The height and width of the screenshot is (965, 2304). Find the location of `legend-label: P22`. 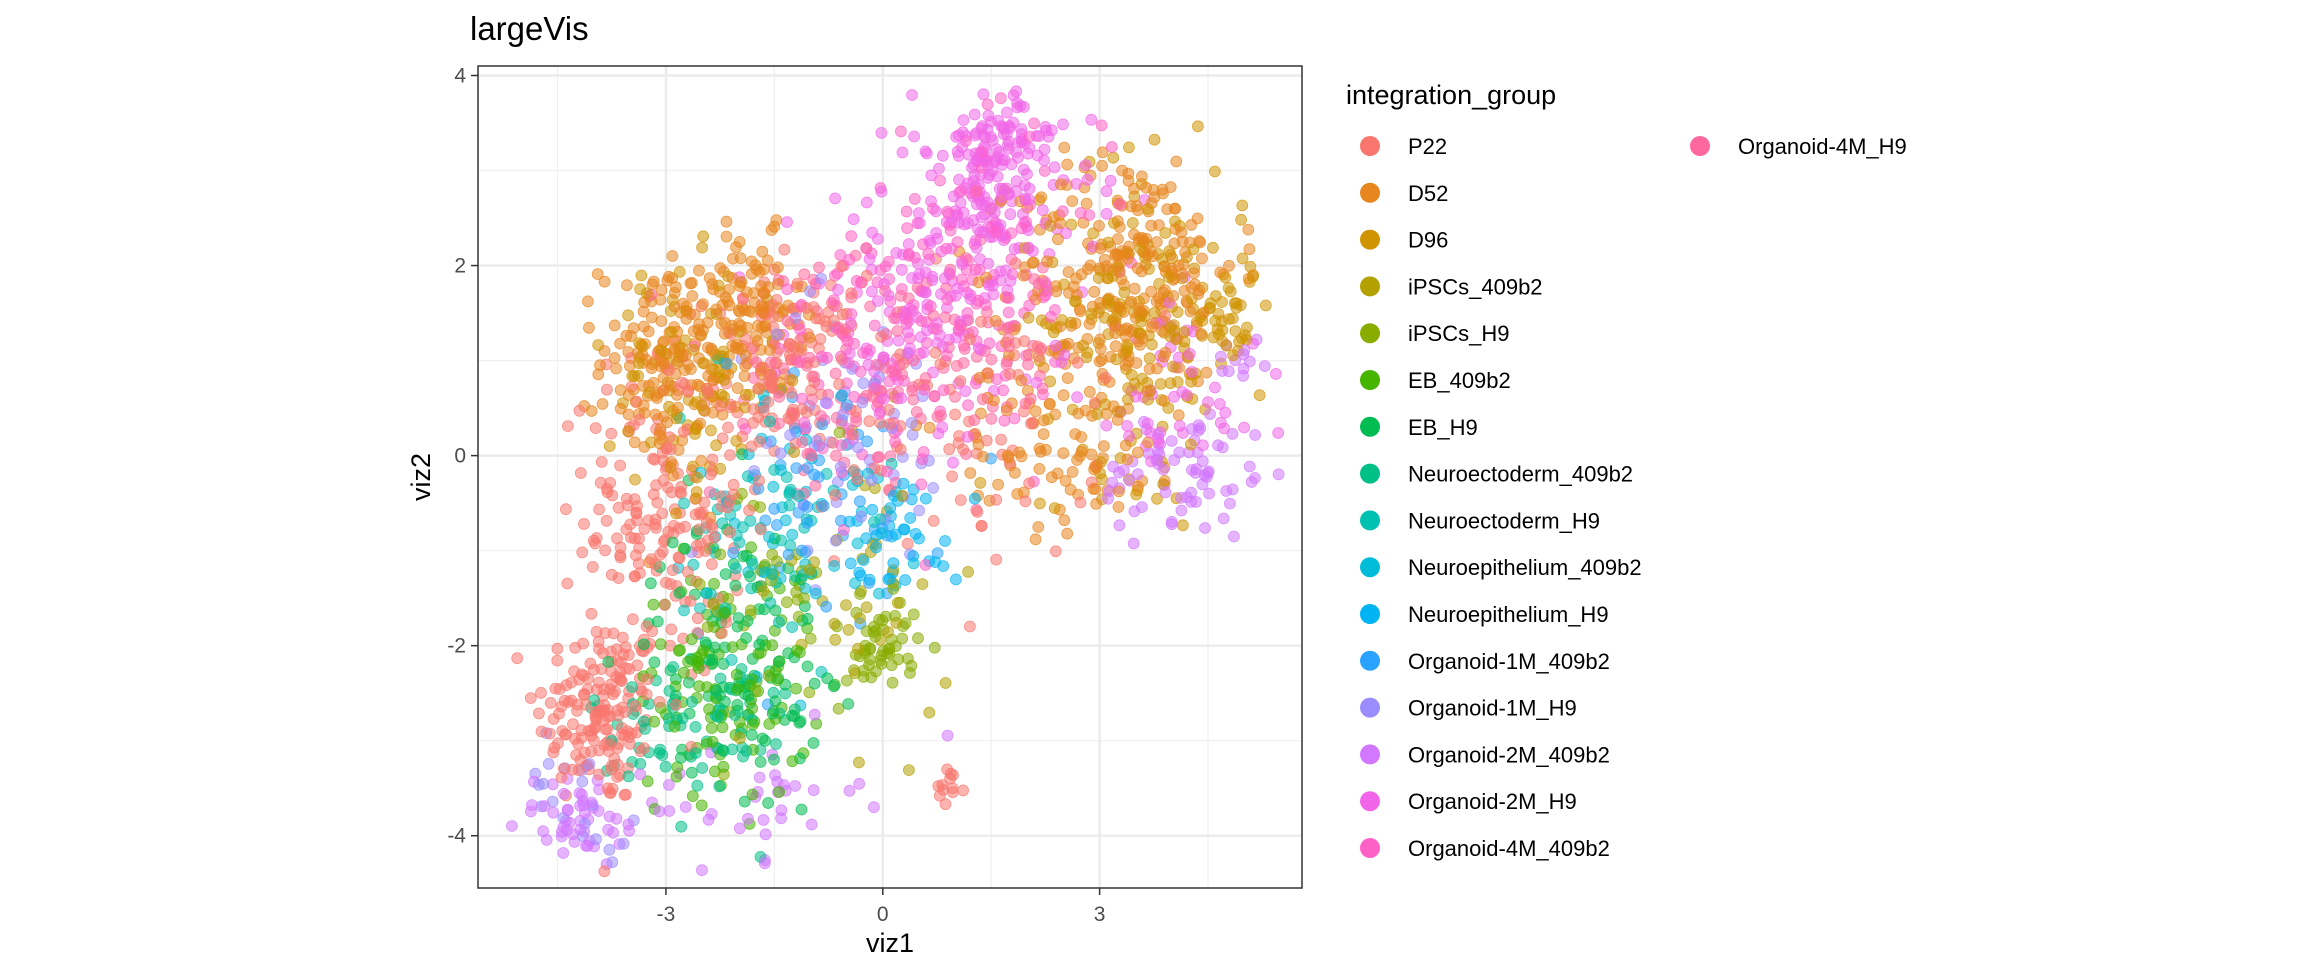

legend-label: P22 is located at coordinates (1427, 146).